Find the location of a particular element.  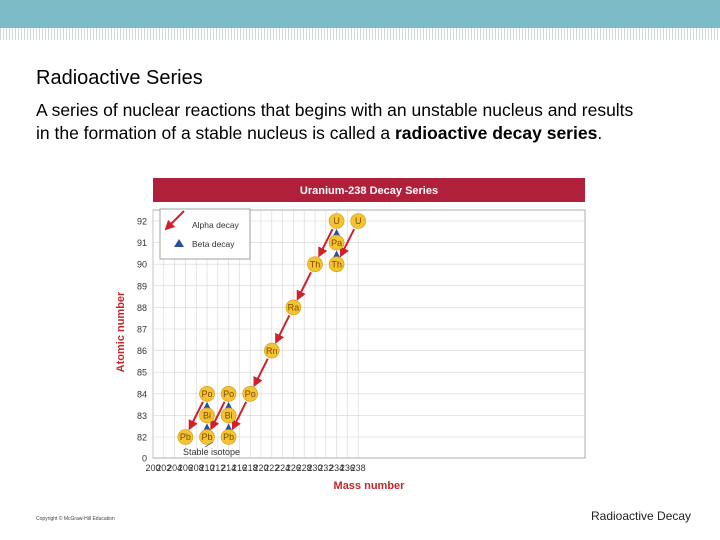

x-tick-label: 208 is located at coordinates (196, 468).